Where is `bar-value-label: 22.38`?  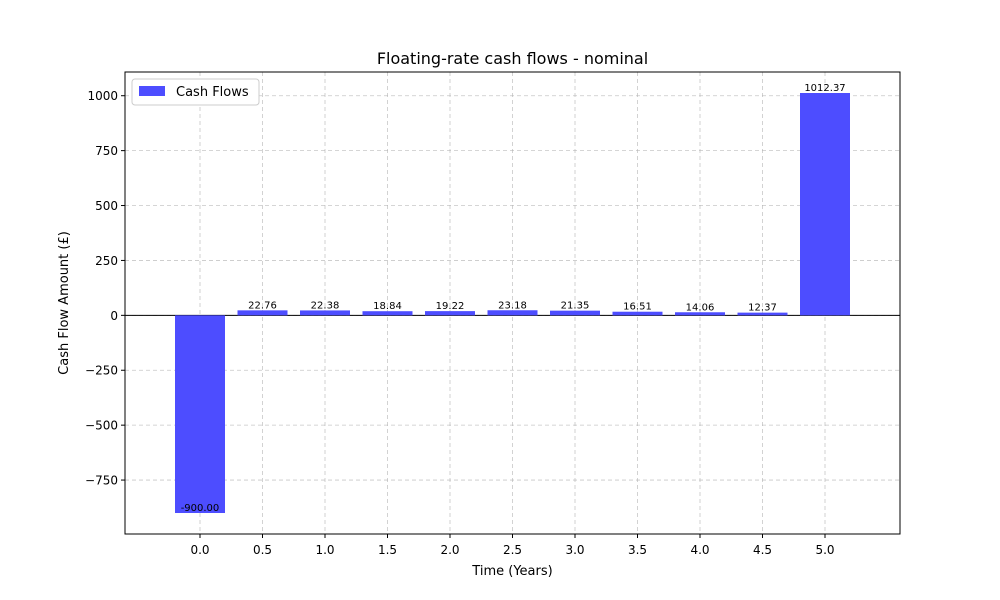 bar-value-label: 22.38 is located at coordinates (325, 305).